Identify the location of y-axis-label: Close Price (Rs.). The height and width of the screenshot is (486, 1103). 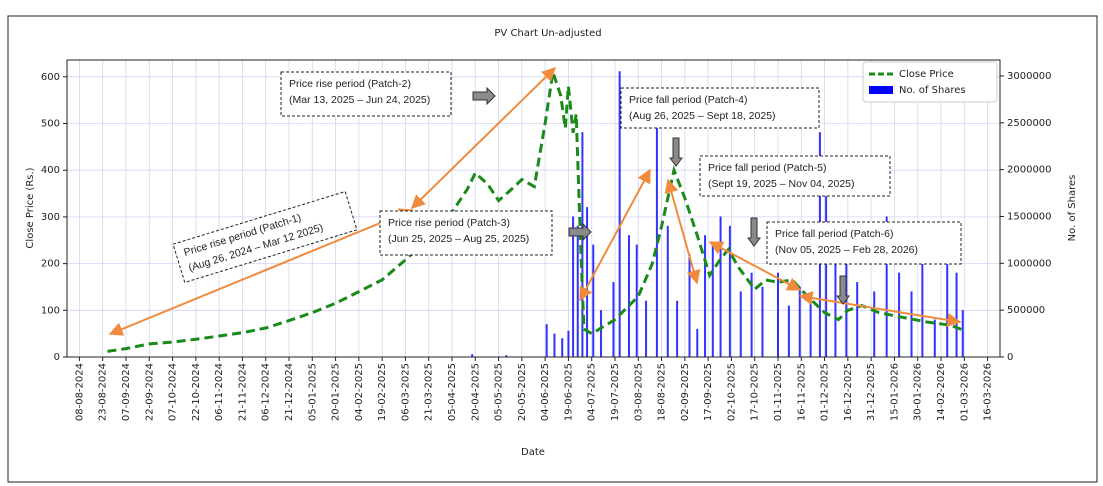
(30, 207).